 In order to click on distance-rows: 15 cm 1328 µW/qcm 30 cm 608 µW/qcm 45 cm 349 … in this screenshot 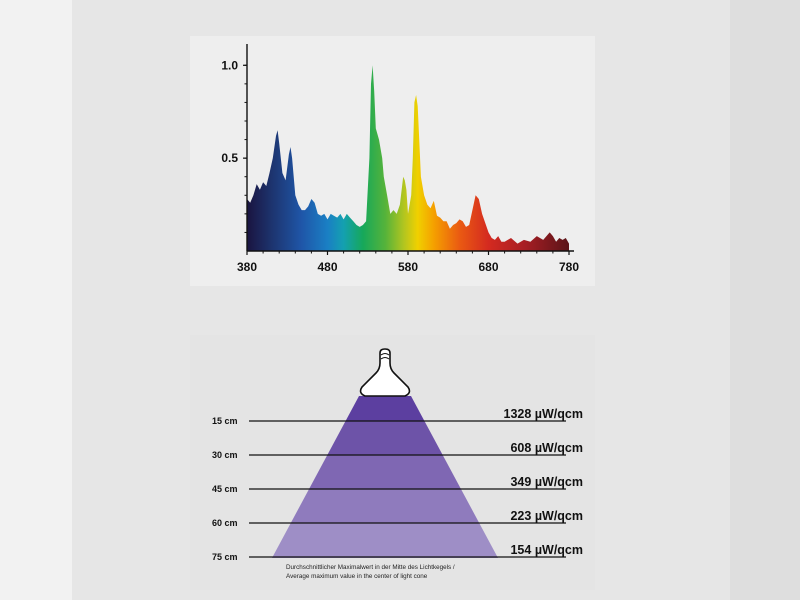, I will do `click(397, 484)`.